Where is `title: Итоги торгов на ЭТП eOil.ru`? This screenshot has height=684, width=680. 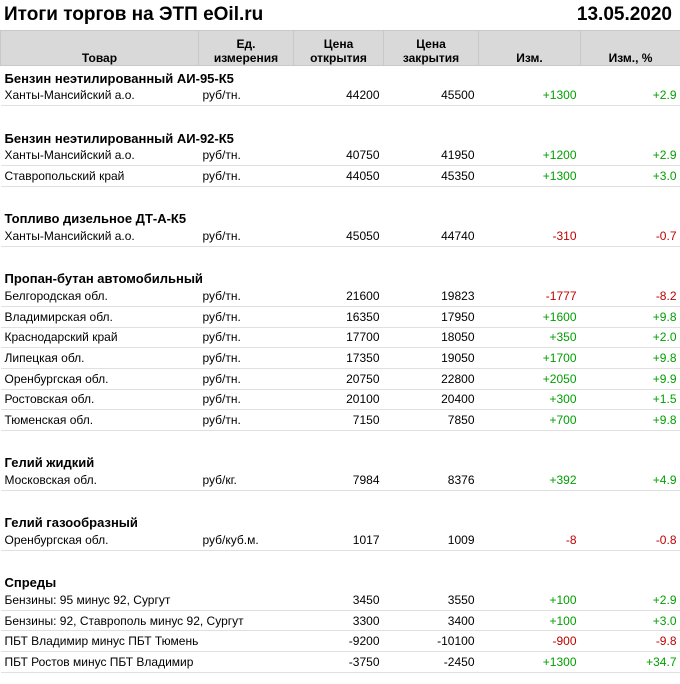
title: Итоги торгов на ЭТП eOil.ru is located at coordinates (134, 14).